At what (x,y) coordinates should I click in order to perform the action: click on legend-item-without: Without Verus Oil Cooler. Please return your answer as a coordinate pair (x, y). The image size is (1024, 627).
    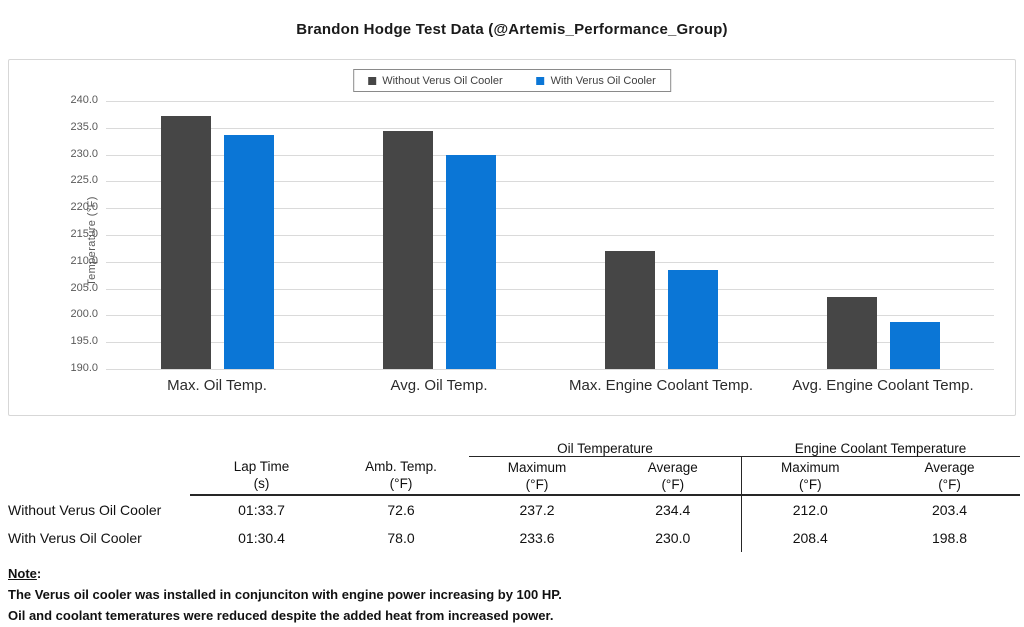
    Looking at the image, I should click on (435, 80).